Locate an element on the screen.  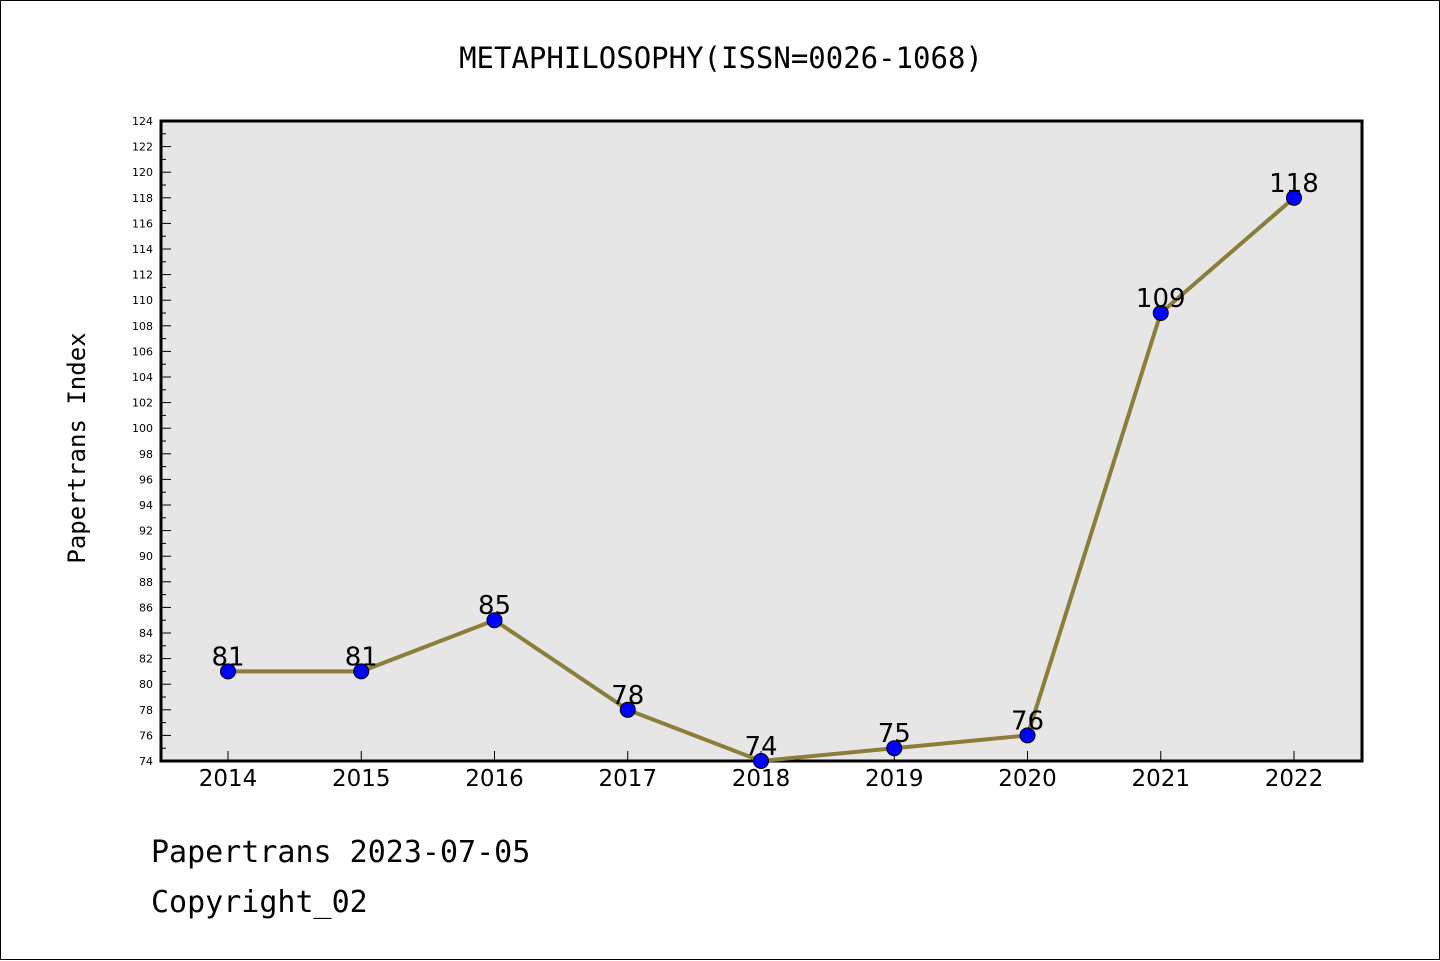
x-tick-label: 2015 is located at coordinates (361, 779).